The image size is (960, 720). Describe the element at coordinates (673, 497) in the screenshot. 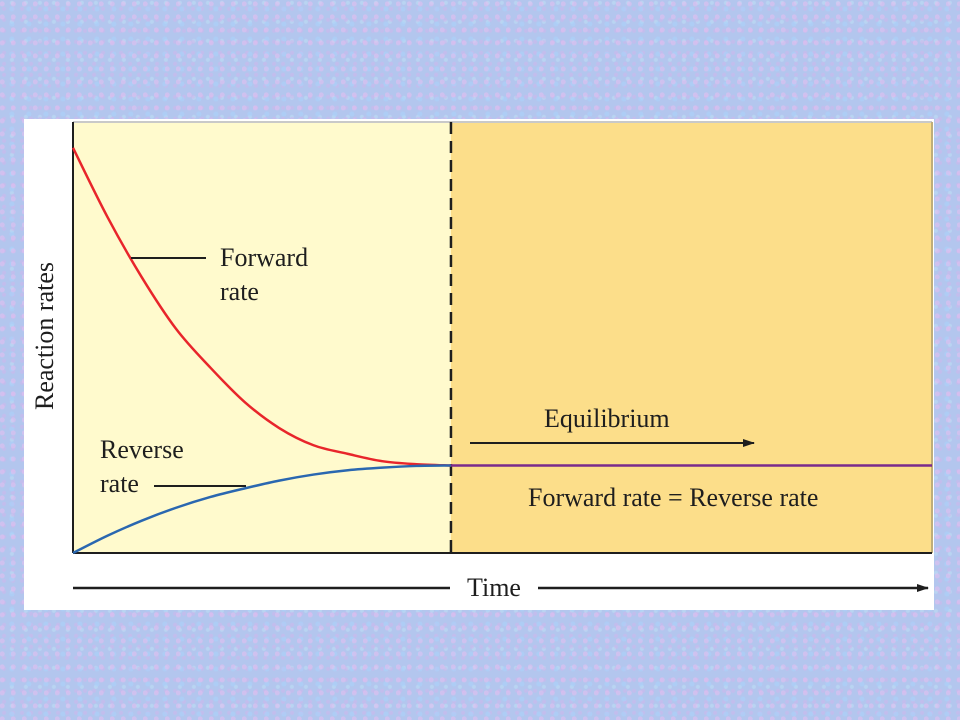

I see `equal-rates-label: Forward rate = Reverse rate` at that location.